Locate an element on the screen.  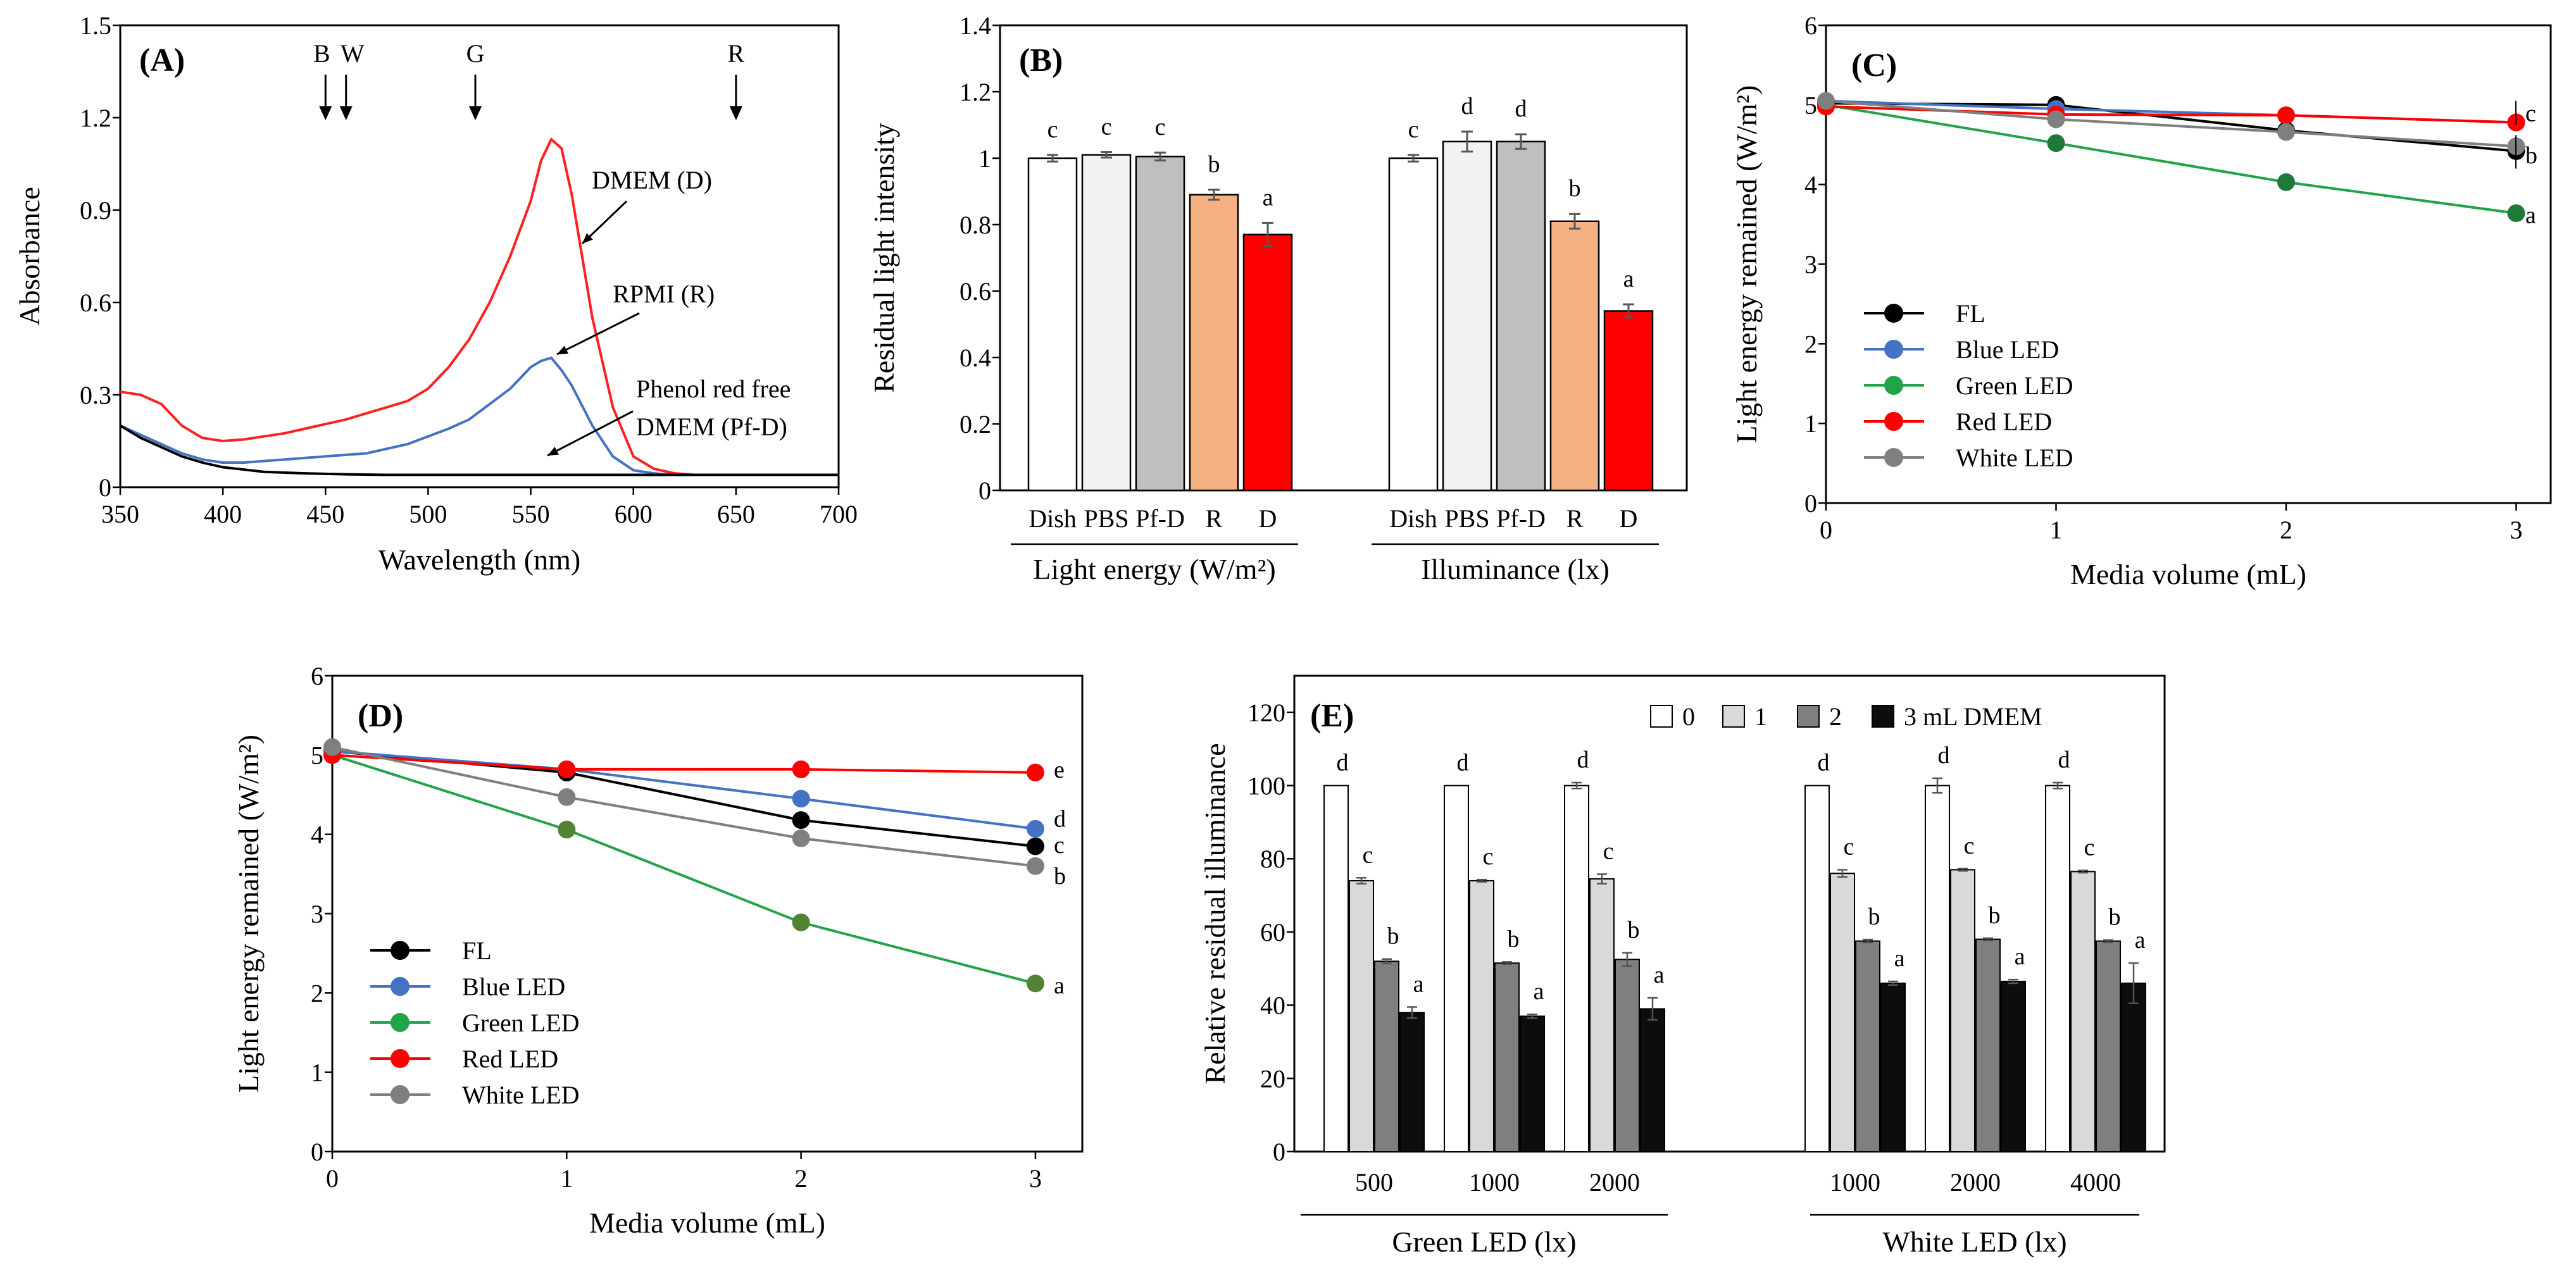
significance-letter: d is located at coordinates (1824, 763).